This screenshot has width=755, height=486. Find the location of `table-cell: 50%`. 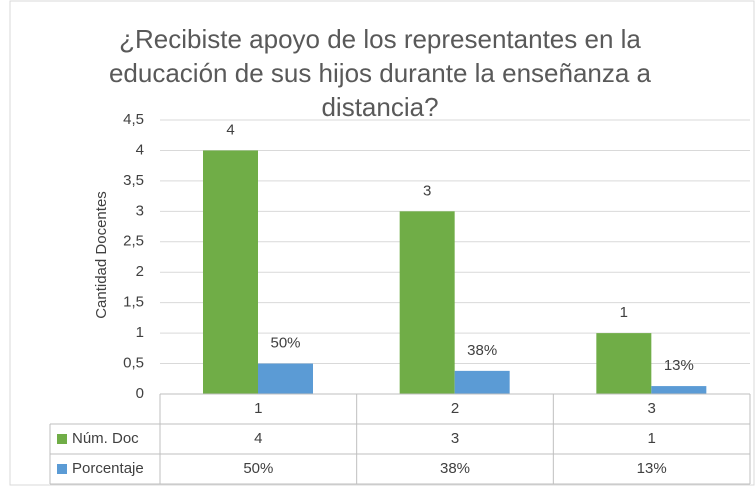

table-cell: 50% is located at coordinates (258, 468).